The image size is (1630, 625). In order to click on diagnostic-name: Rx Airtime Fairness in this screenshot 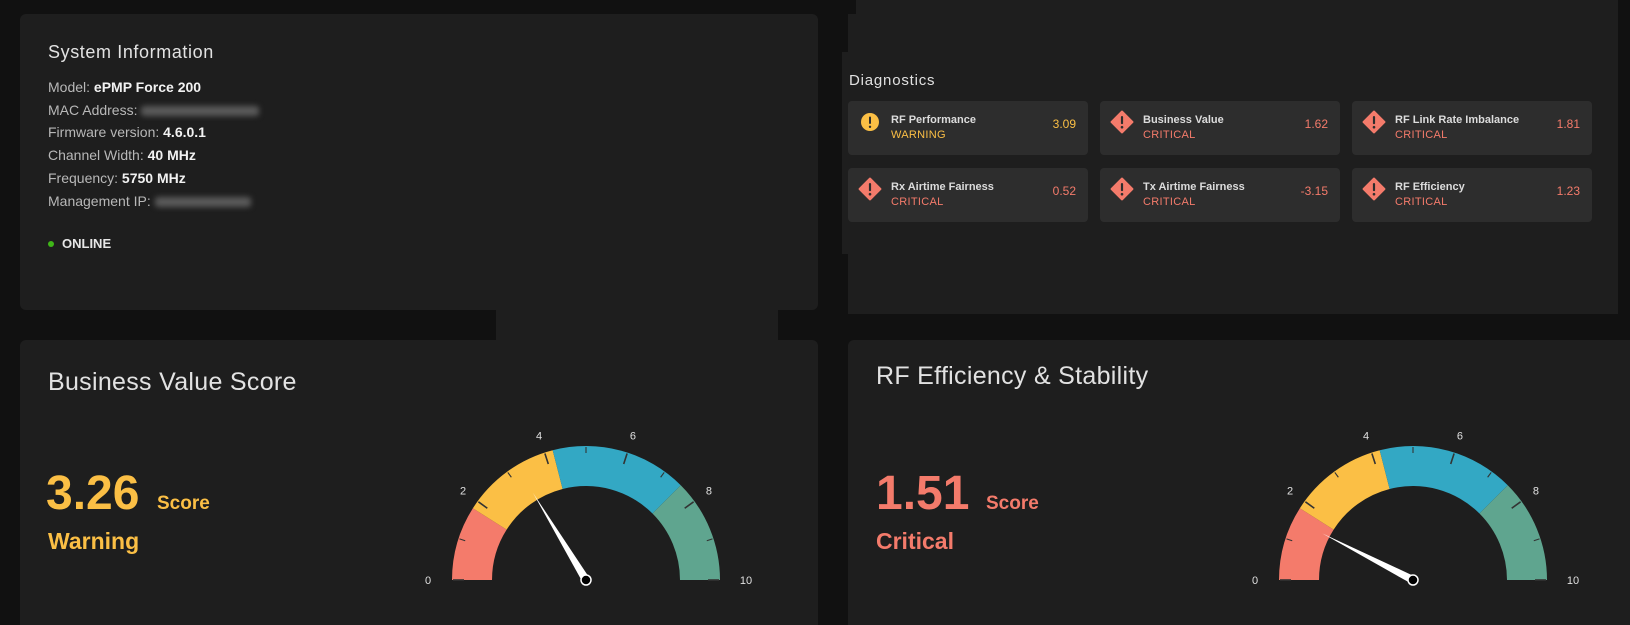, I will do `click(942, 187)`.